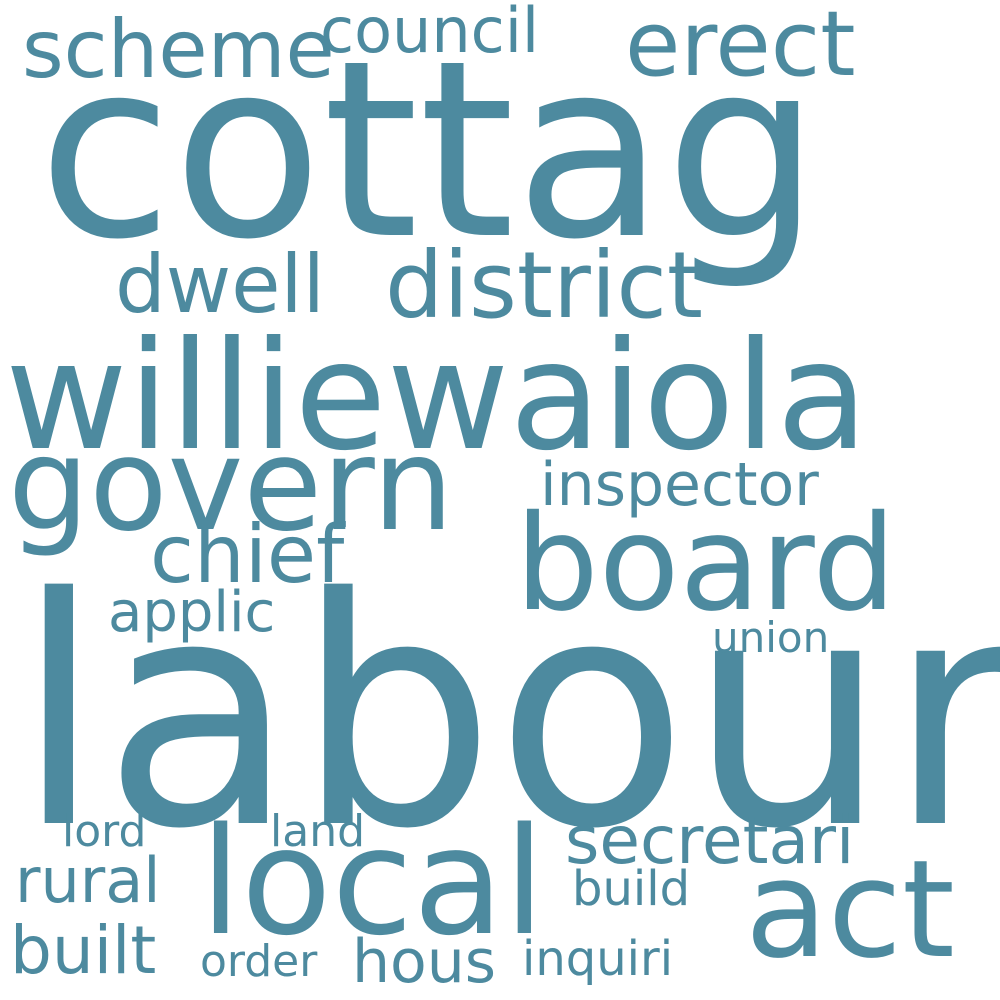 This screenshot has height=1000, width=1000. Describe the element at coordinates (318, 831) in the screenshot. I see `word-land: land` at that location.